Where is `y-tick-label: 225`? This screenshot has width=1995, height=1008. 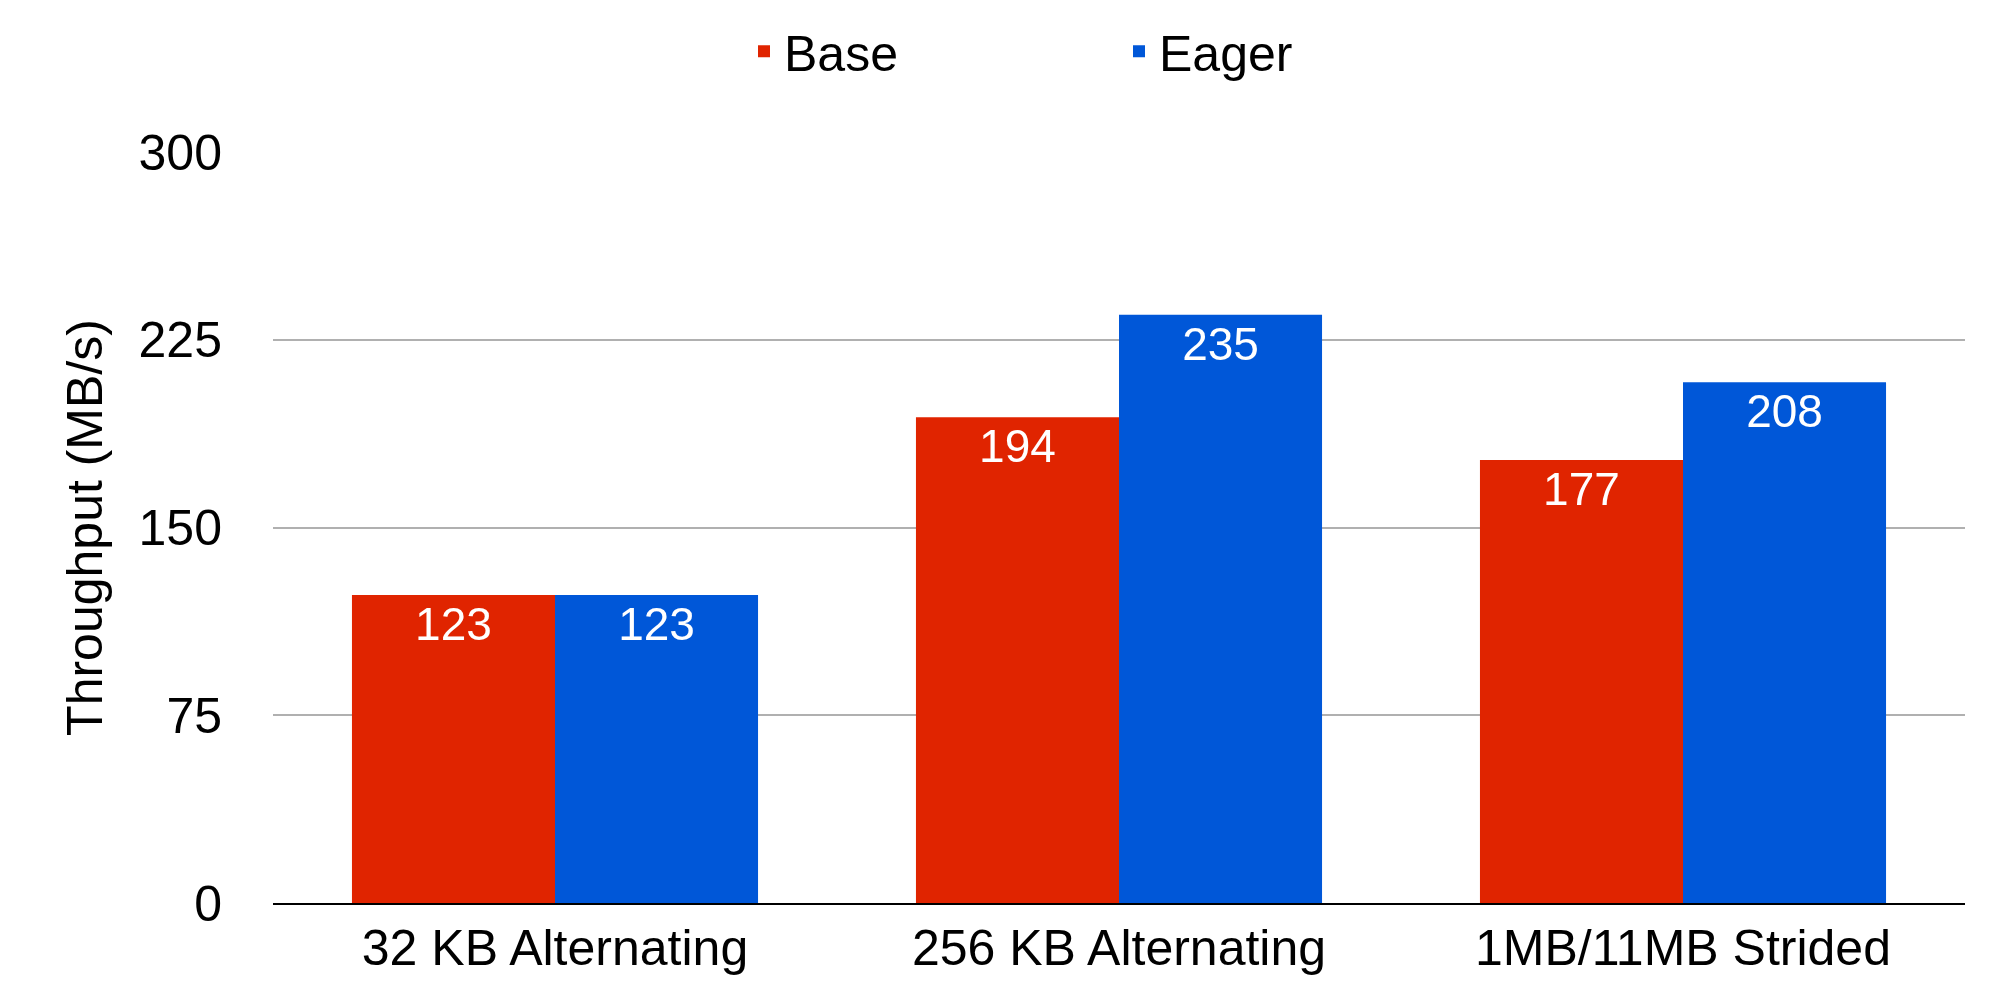 y-tick-label: 225 is located at coordinates (180, 340).